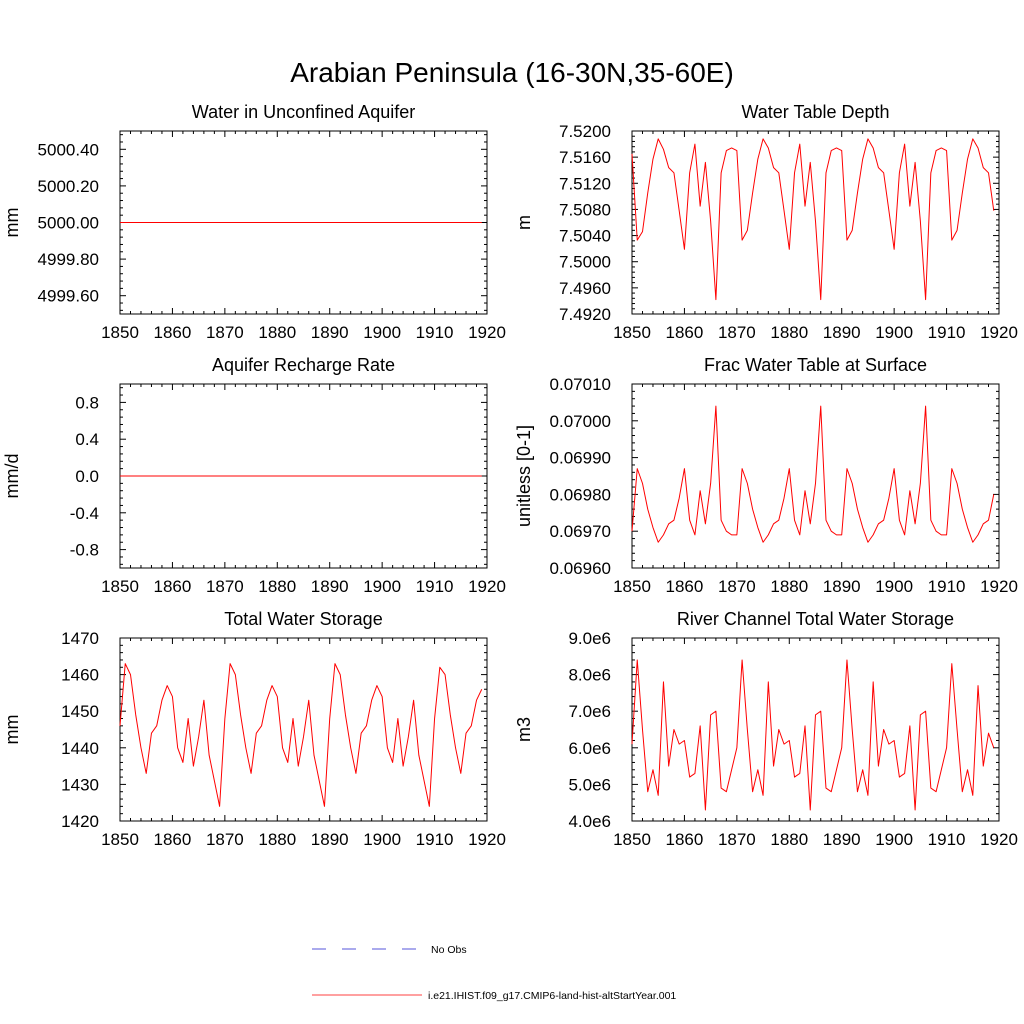 The width and height of the screenshot is (1024, 1024). What do you see at coordinates (12, 476) in the screenshot?
I see `y-axis-label: mm/d` at bounding box center [12, 476].